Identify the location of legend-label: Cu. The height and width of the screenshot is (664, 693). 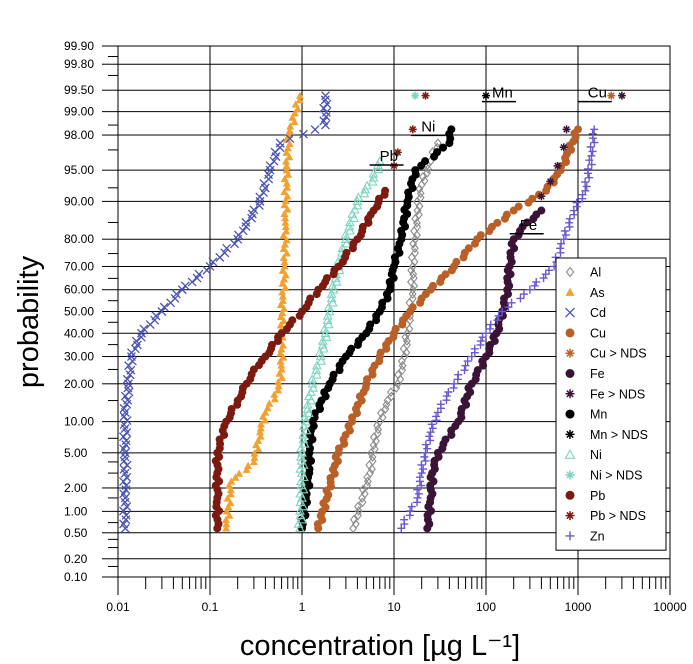
(598, 333).